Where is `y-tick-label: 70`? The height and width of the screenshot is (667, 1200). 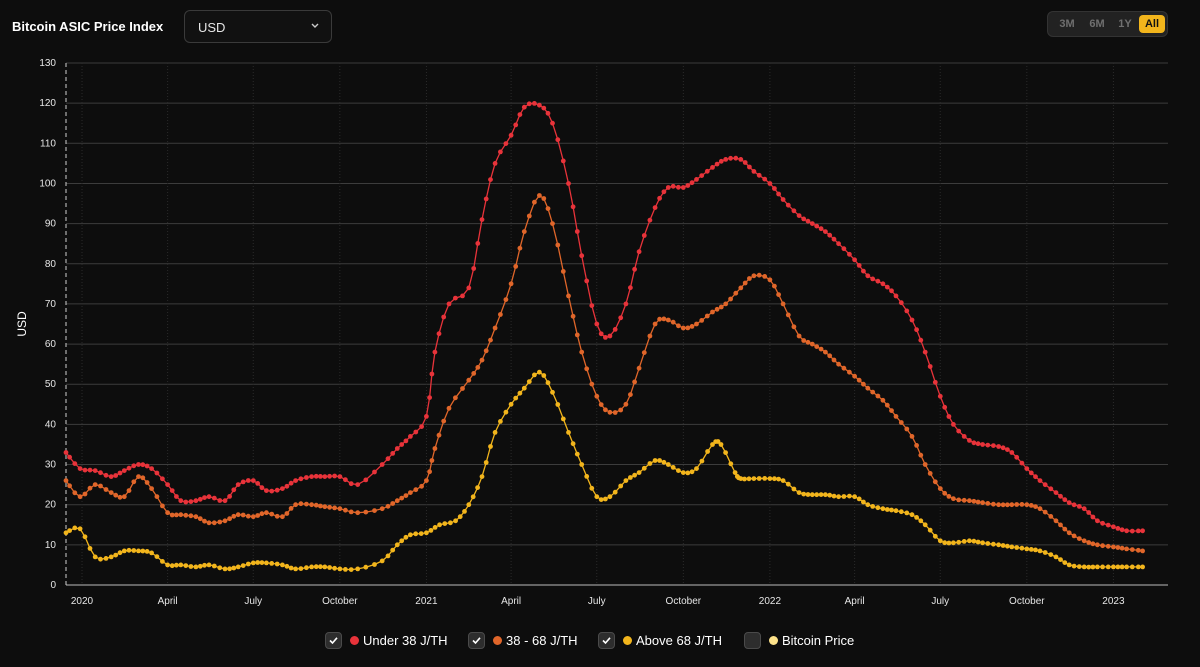
y-tick-label: 70 is located at coordinates (51, 304).